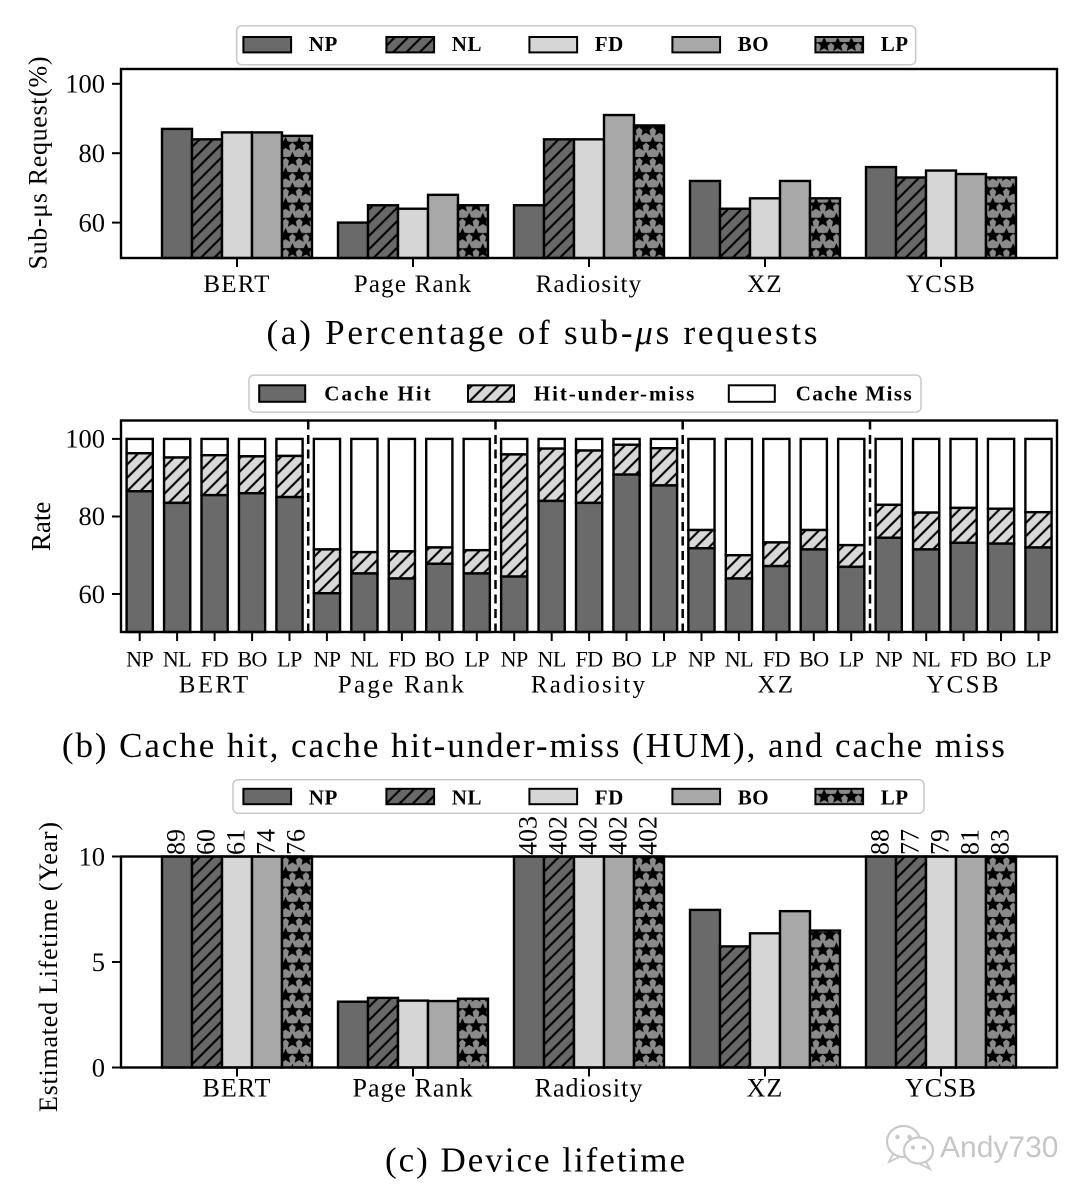  Describe the element at coordinates (1000, 842) in the screenshot. I see `svg-text: 83` at that location.